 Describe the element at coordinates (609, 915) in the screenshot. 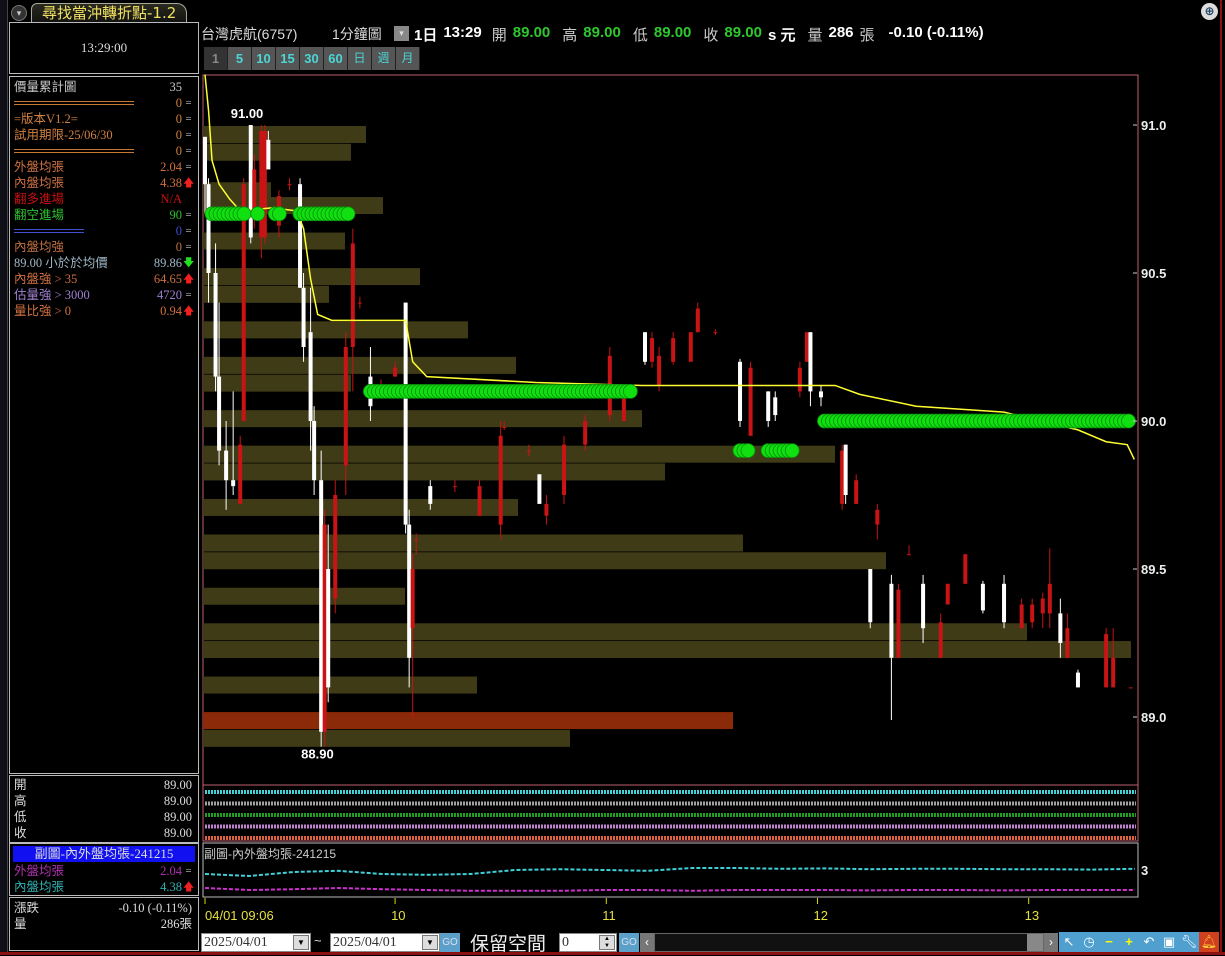

I see `x-tick-label: 11` at that location.